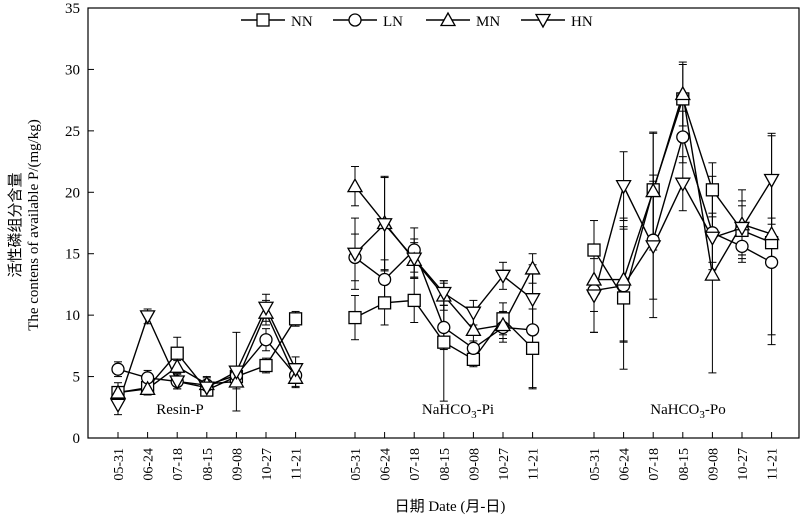 The width and height of the screenshot is (800, 520). Describe the element at coordinates (368, 21) in the screenshot. I see `legend-item-ln: LN` at that location.